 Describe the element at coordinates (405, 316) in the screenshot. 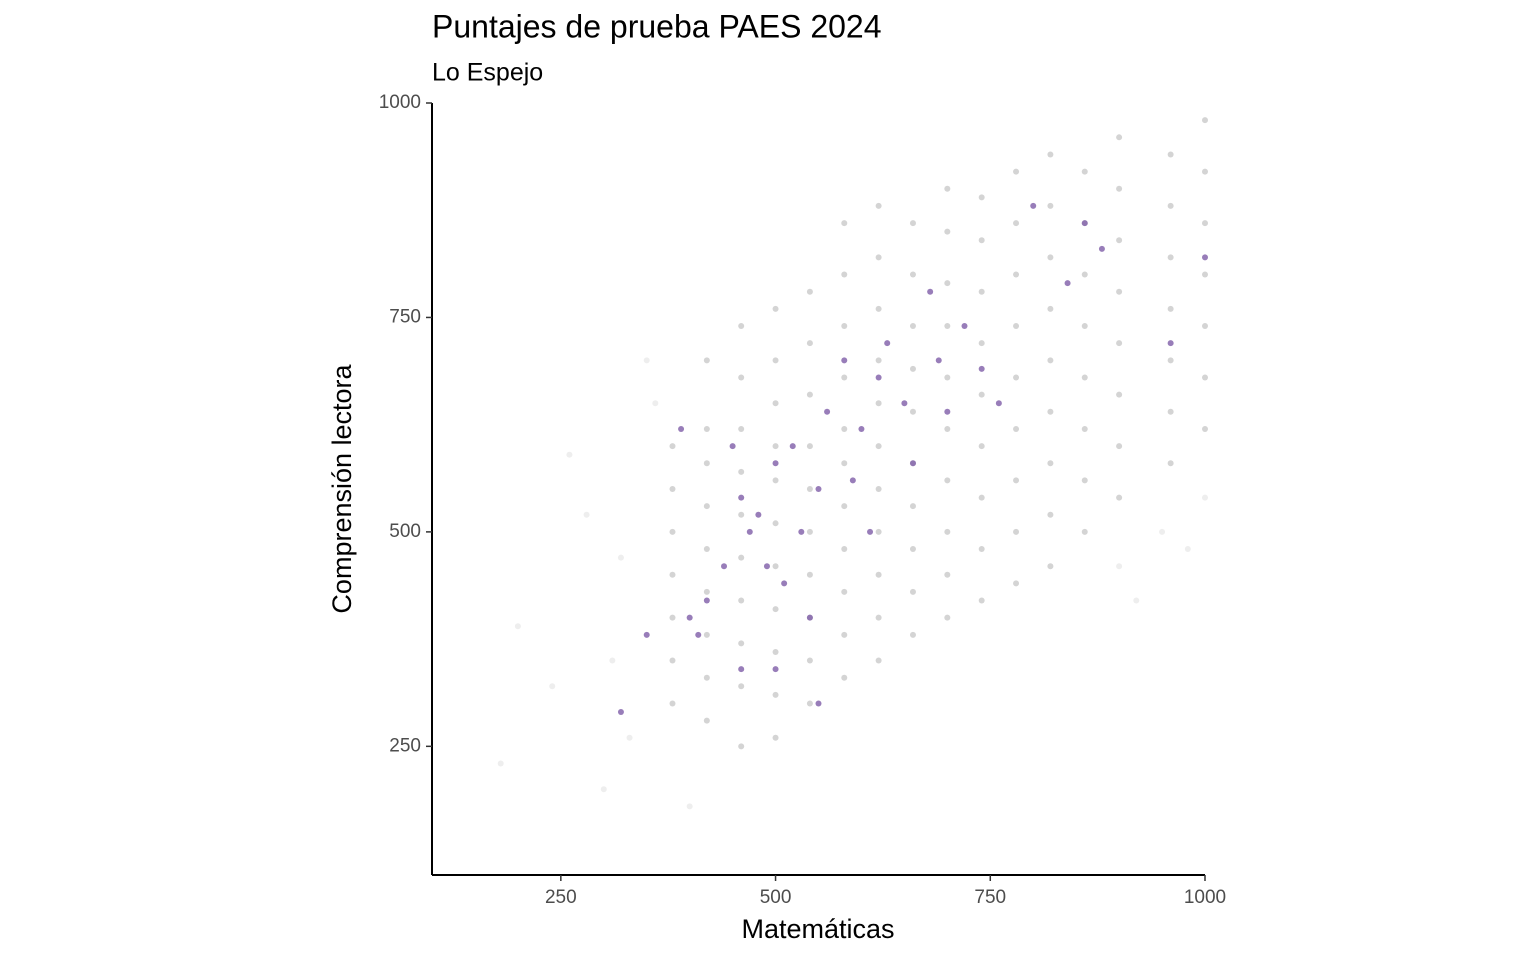

I see `y-tick-label: 750` at that location.